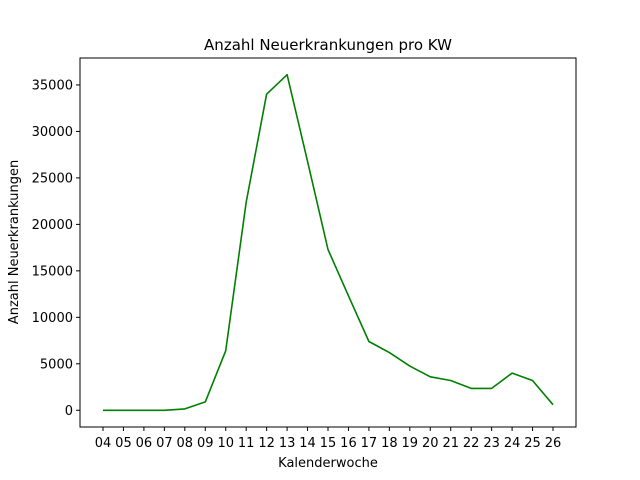  Describe the element at coordinates (553, 443) in the screenshot. I see `x-tick-label: 26` at that location.